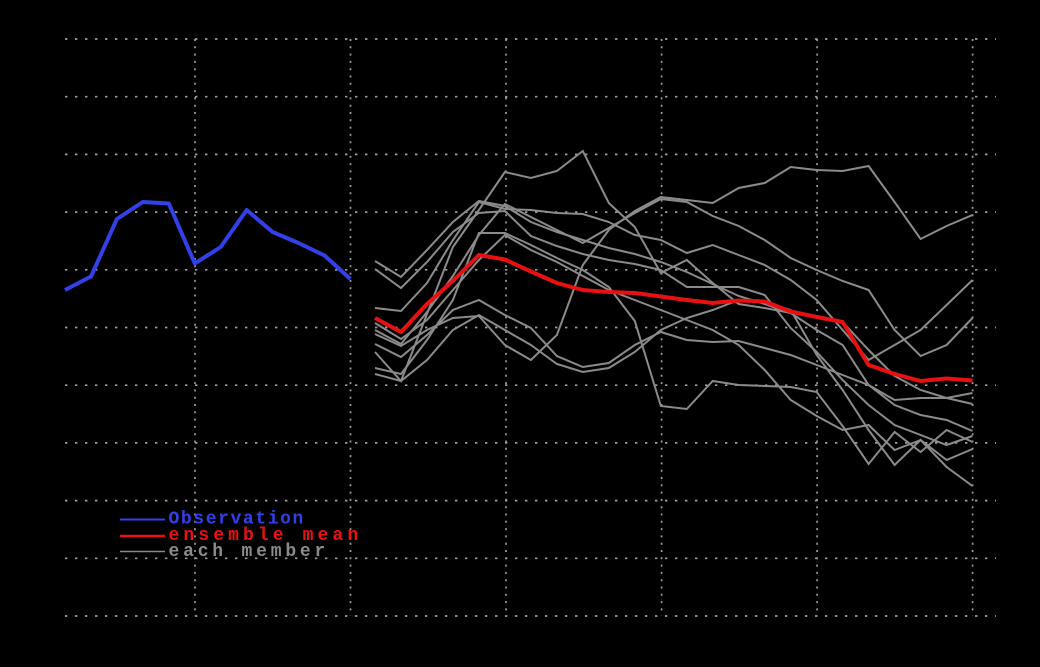 This screenshot has height=667, width=1040. Describe the element at coordinates (266, 536) in the screenshot. I see `svg-text: ensemble mean` at that location.